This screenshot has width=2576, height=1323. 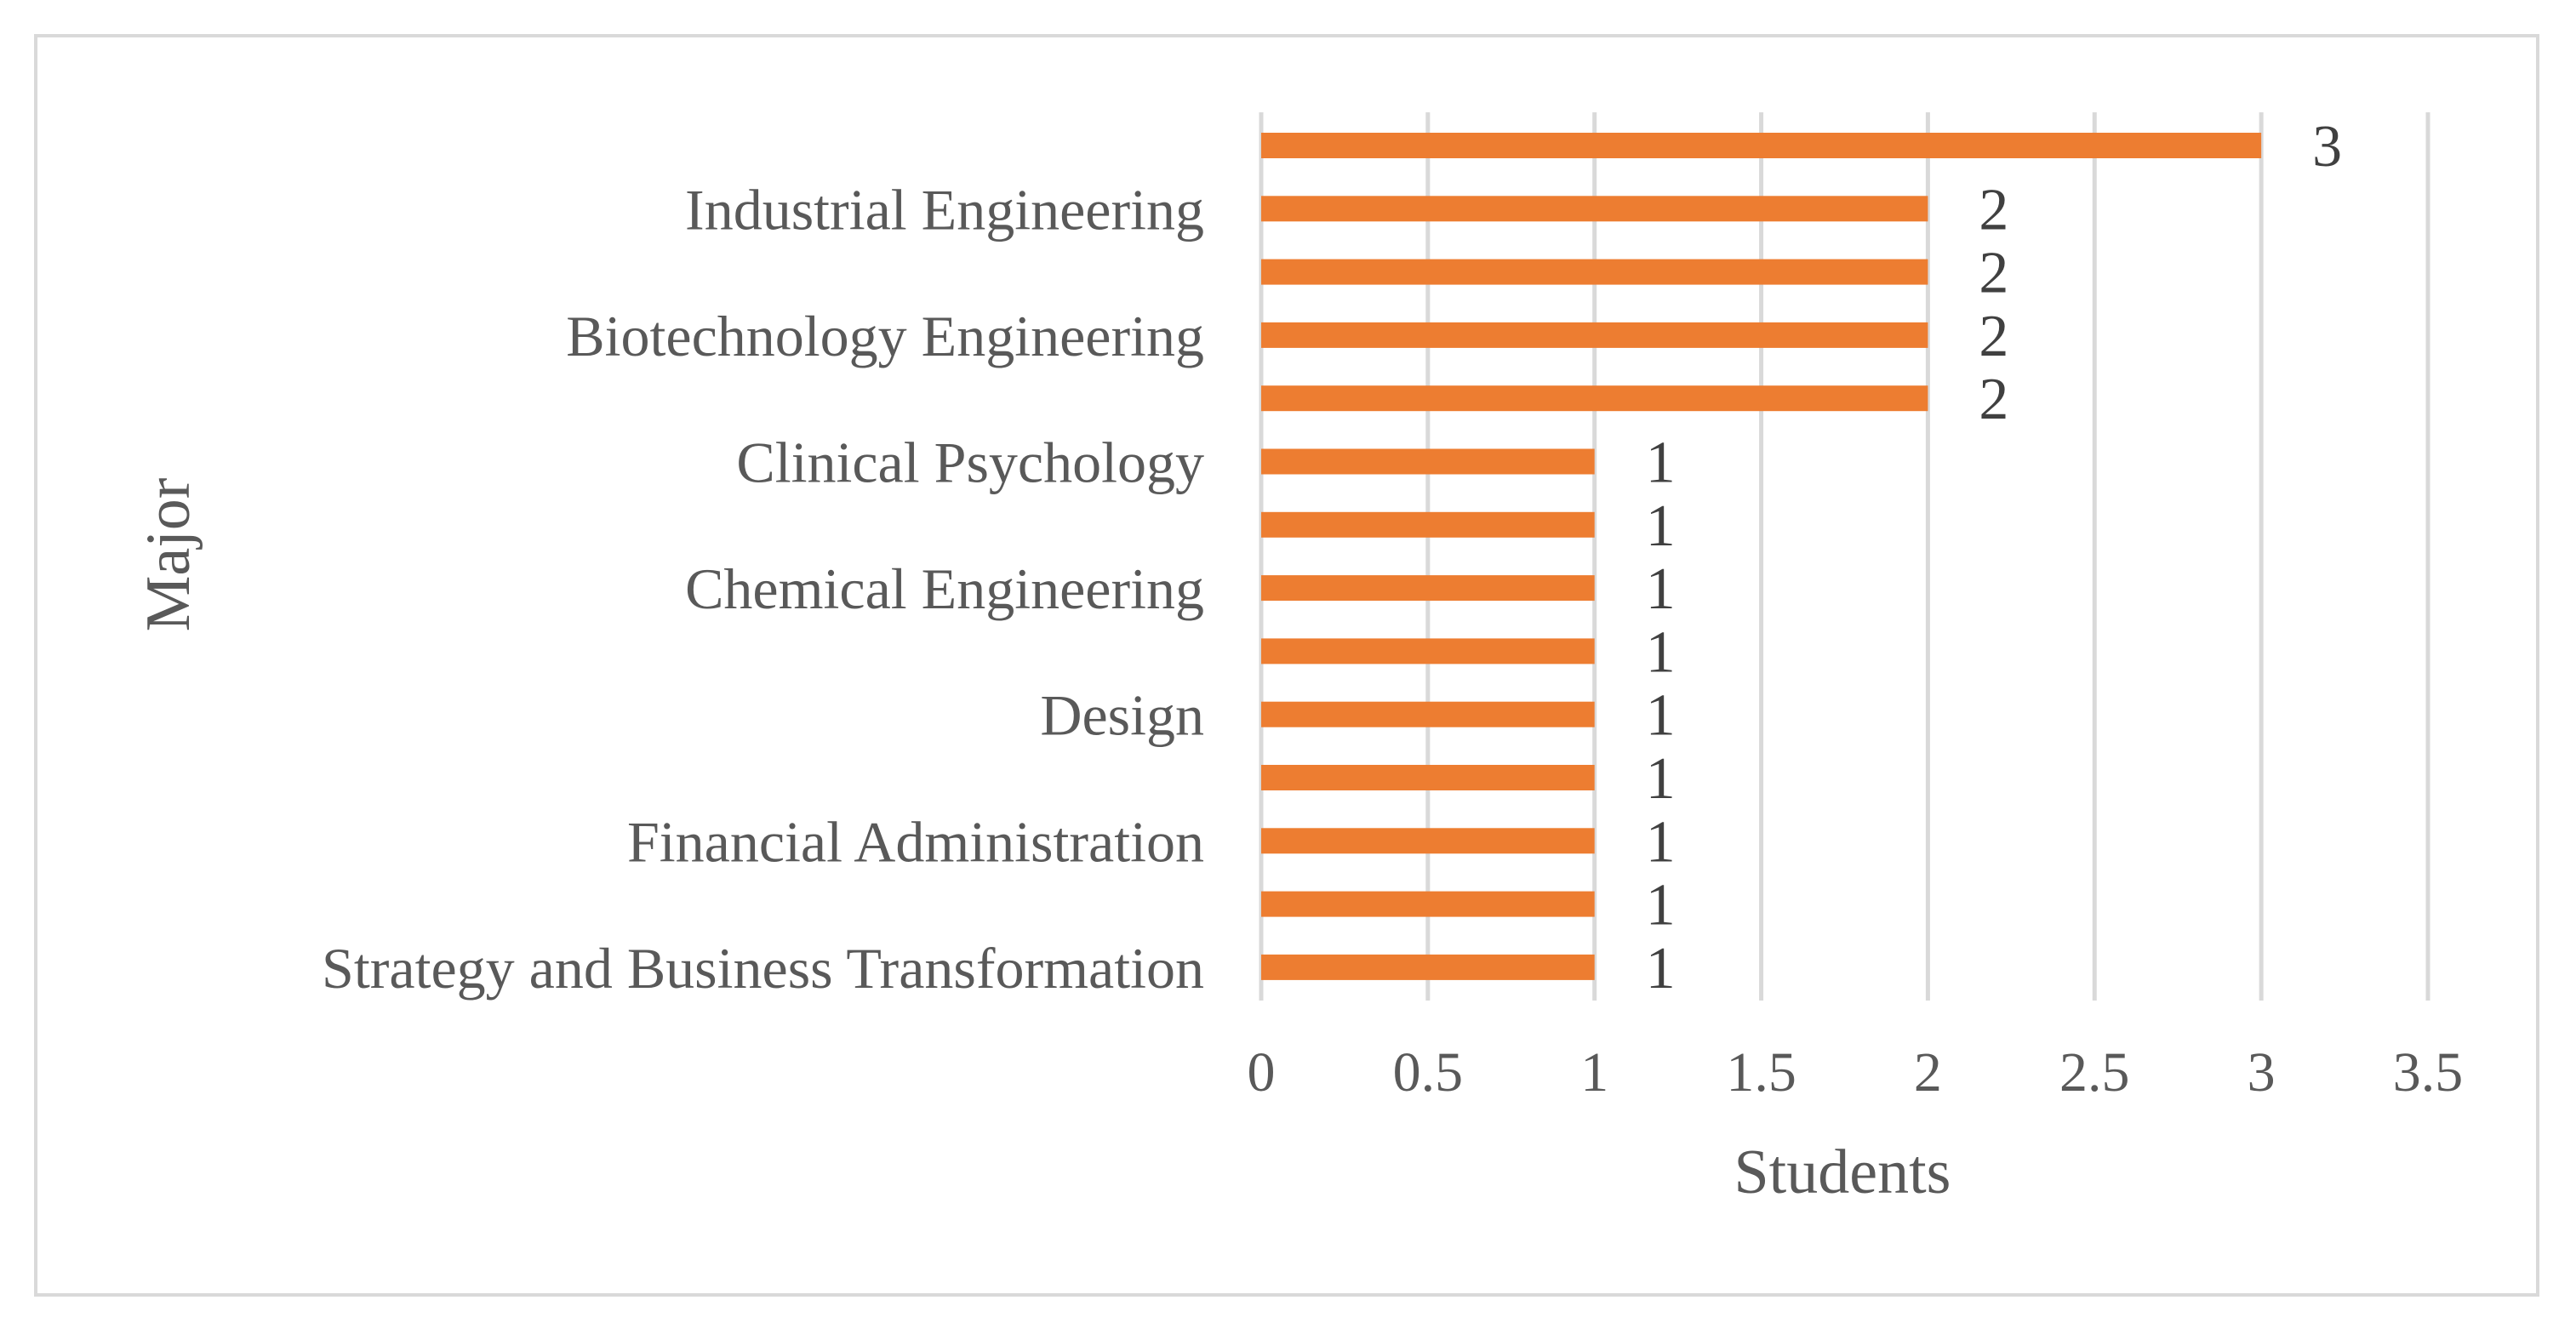 What do you see at coordinates (1928, 1072) in the screenshot?
I see `x-tick-label: 2` at bounding box center [1928, 1072].